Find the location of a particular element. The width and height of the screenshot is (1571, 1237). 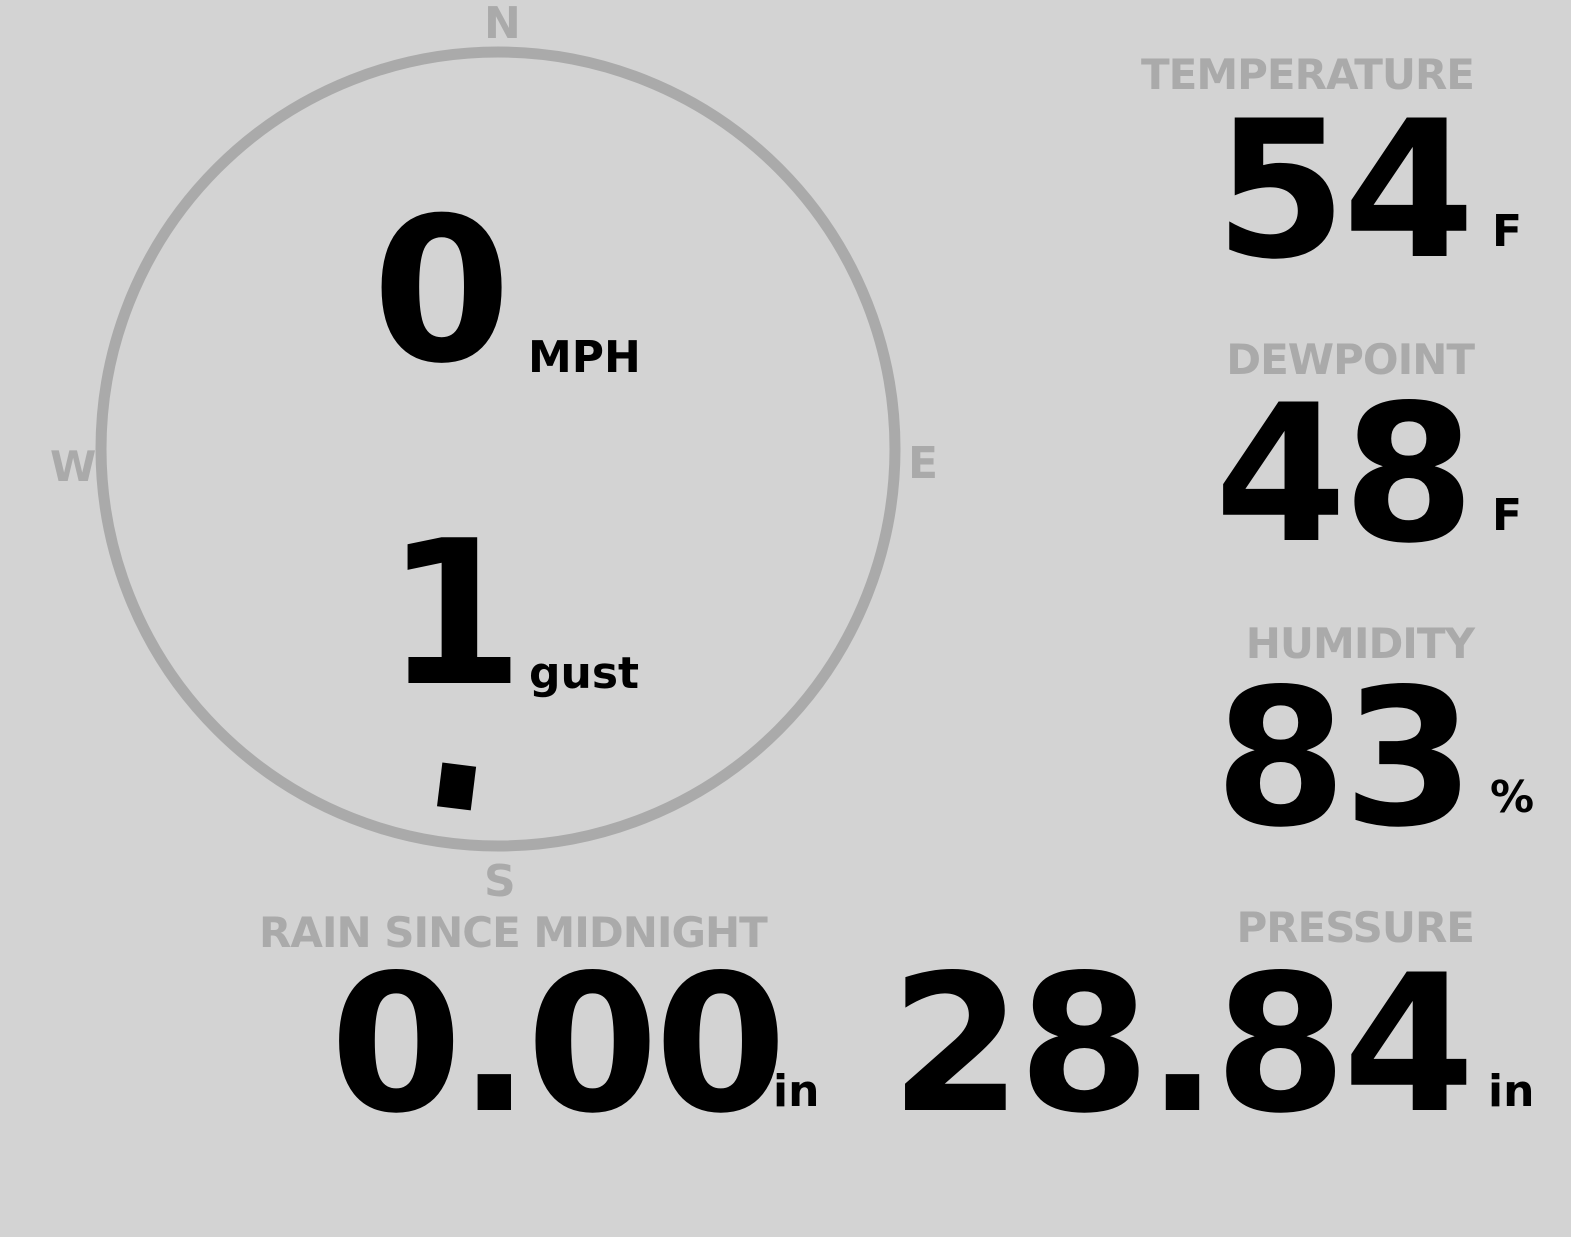

pressure-unit: in is located at coordinates (1511, 1091).